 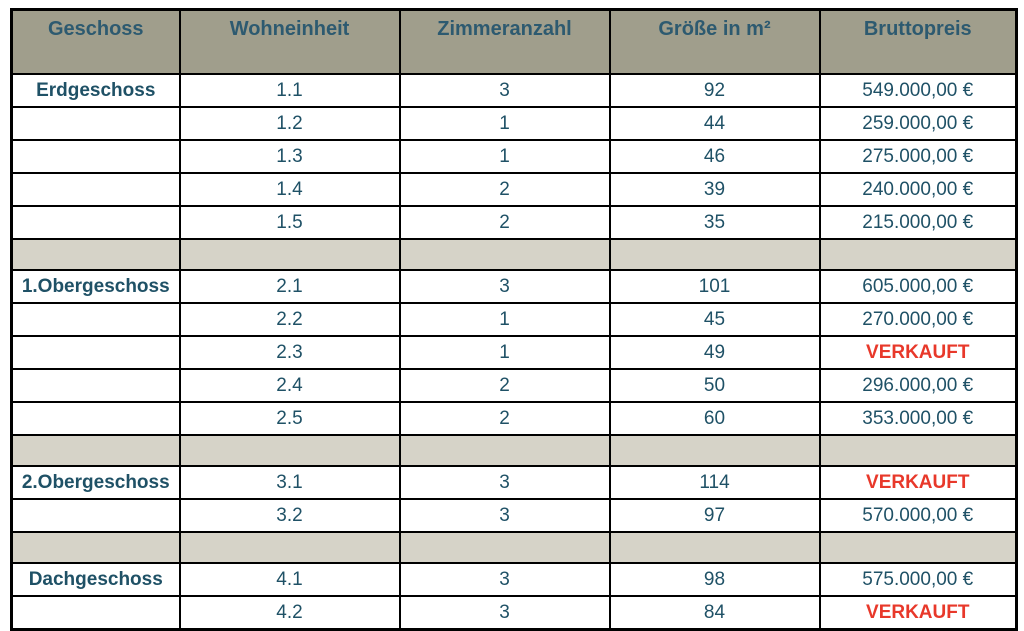 What do you see at coordinates (289, 319) in the screenshot?
I see `unit-cell: 2.2` at bounding box center [289, 319].